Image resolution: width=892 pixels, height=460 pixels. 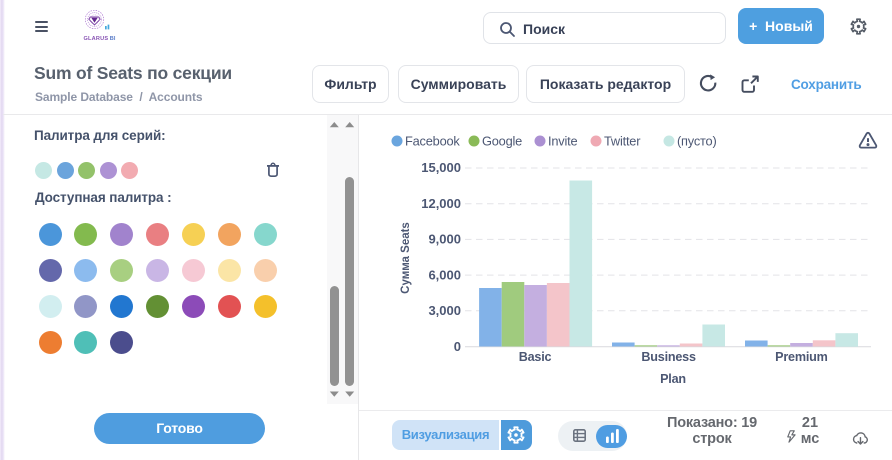 I want to click on svg-text: 0, so click(x=457, y=346).